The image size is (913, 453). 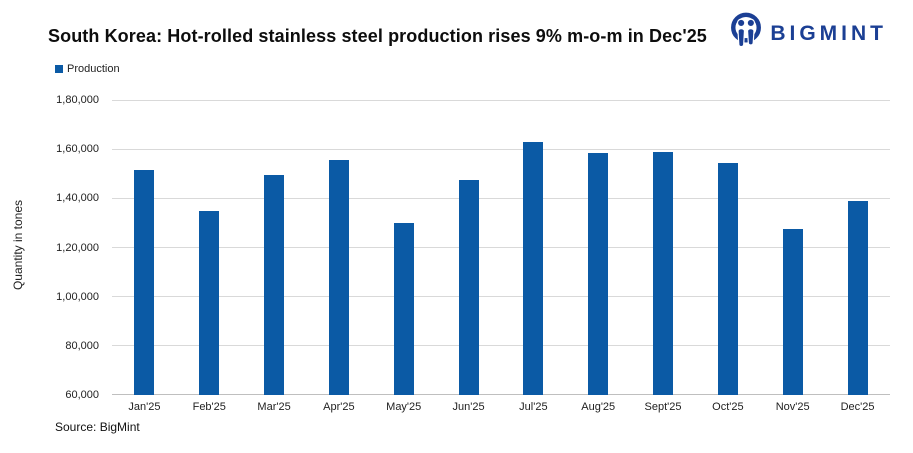 I want to click on bar-may25, so click(x=403, y=308).